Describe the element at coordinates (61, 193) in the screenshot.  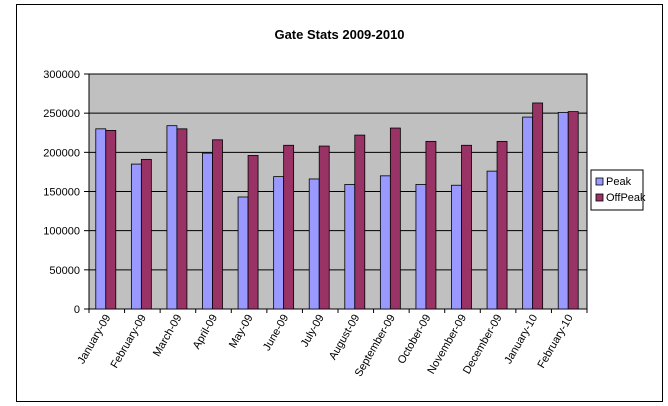
I see `y-tick-label: 150000` at that location.